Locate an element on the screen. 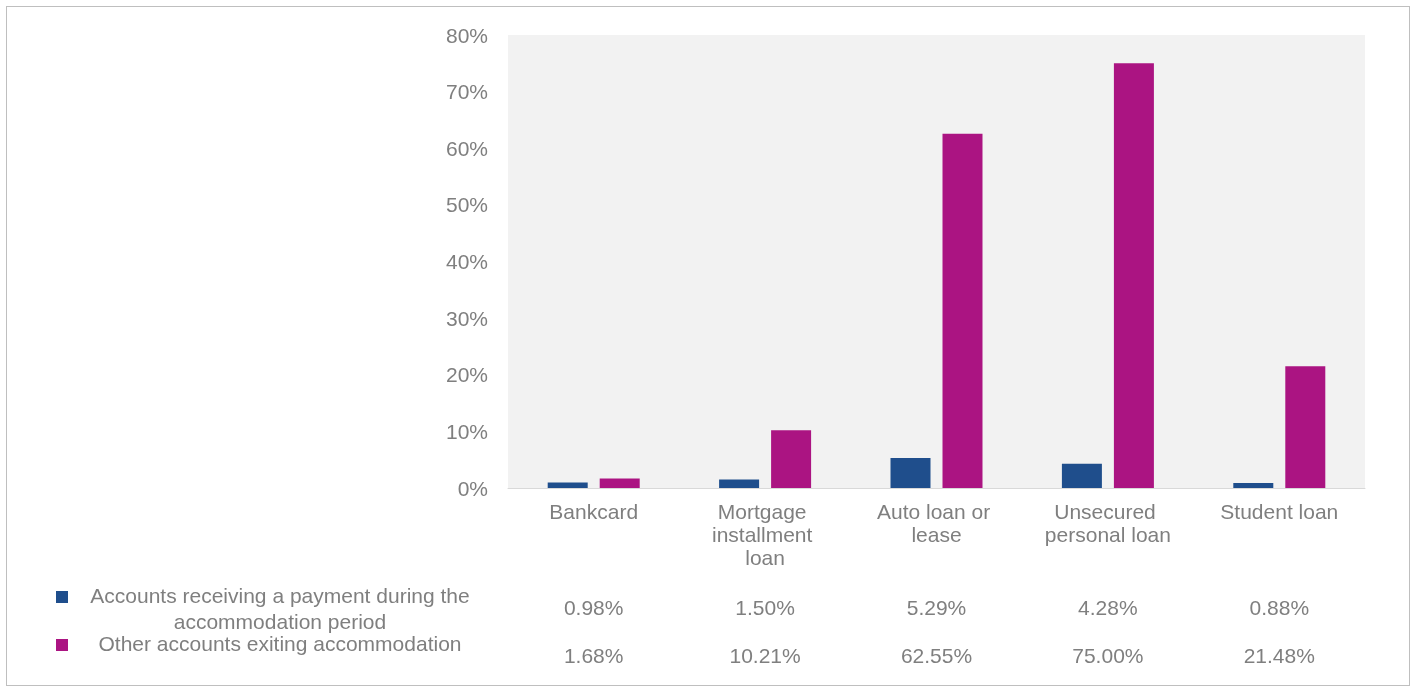 The height and width of the screenshot is (694, 1418). y-tick-label: 70% is located at coordinates (466, 92).